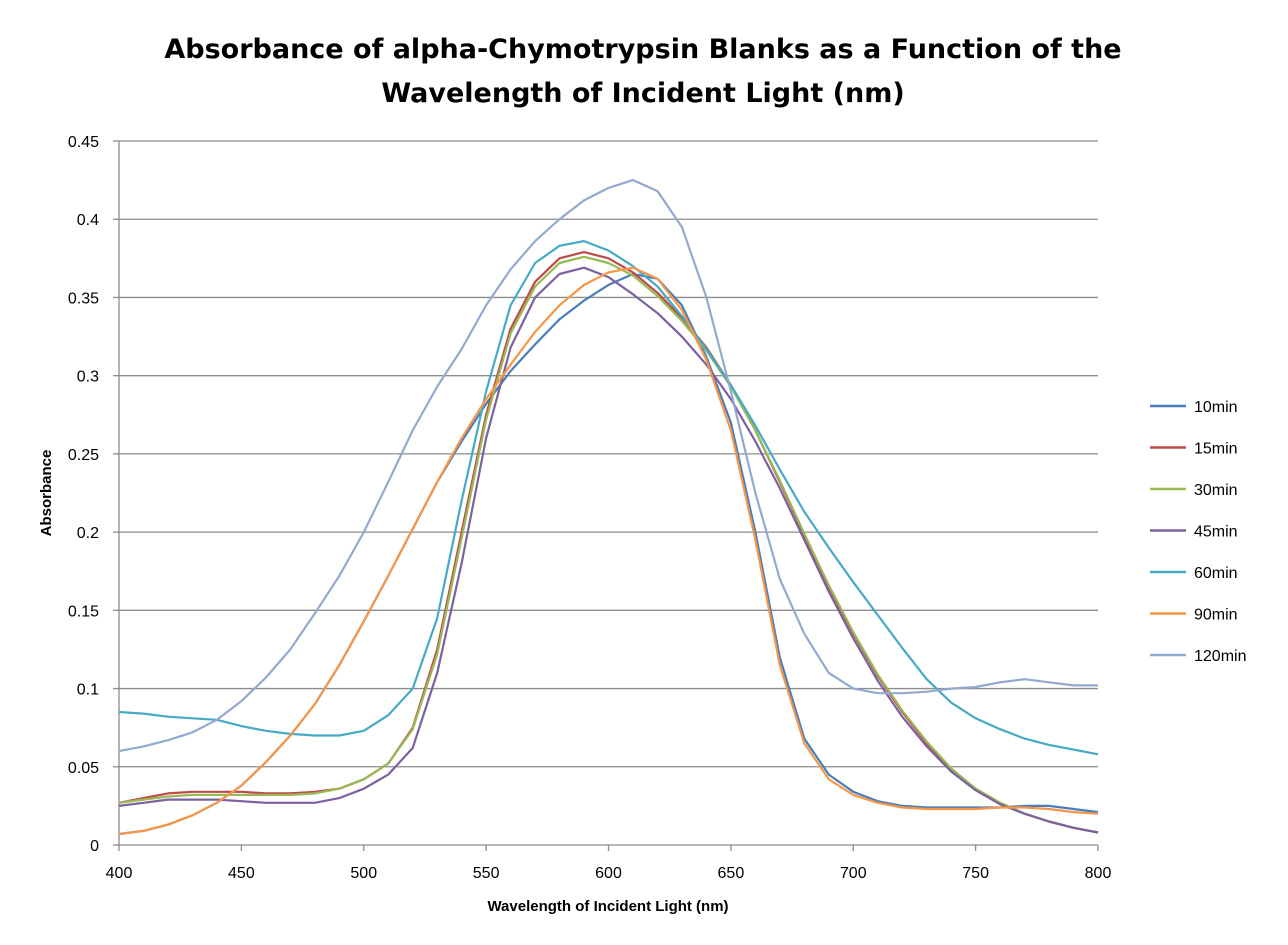  What do you see at coordinates (853, 873) in the screenshot?
I see `x-tick-label: 700` at bounding box center [853, 873].